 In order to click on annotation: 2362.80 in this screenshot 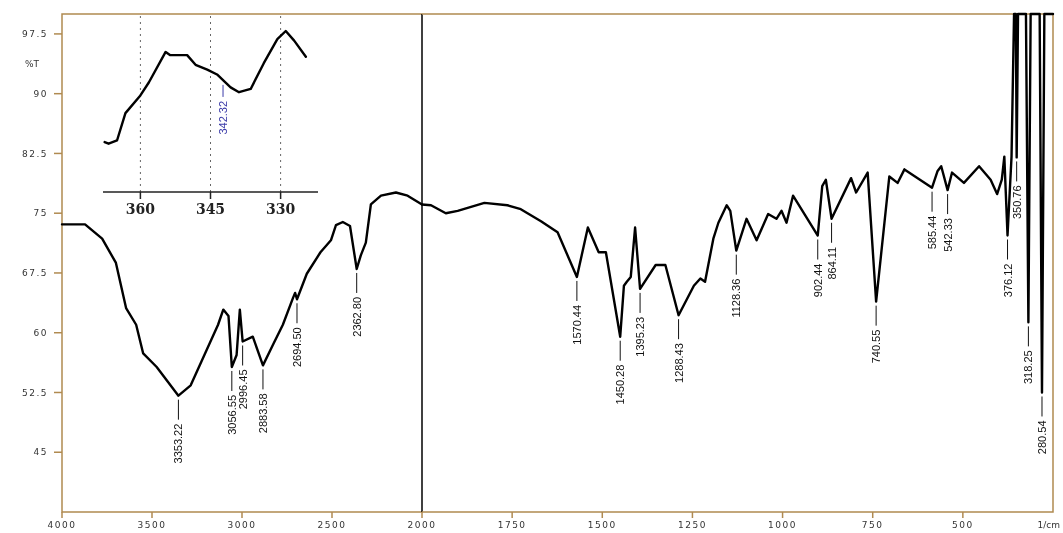, I will do `click(356, 316)`.